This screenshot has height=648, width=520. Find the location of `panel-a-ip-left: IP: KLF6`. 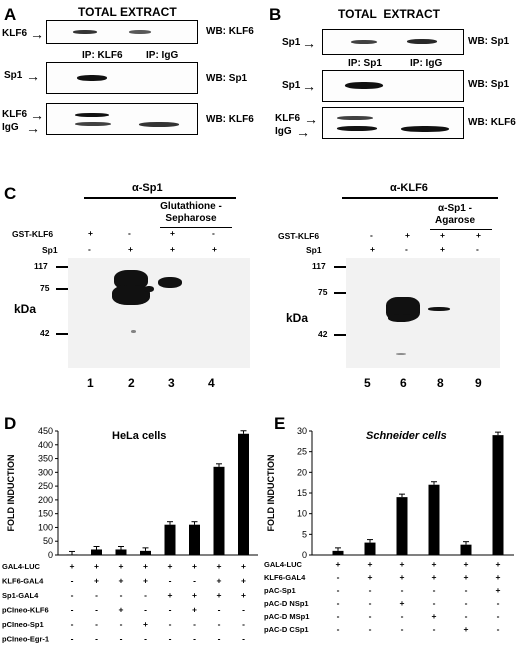

panel-a-ip-left: IP: KLF6 is located at coordinates (102, 55).